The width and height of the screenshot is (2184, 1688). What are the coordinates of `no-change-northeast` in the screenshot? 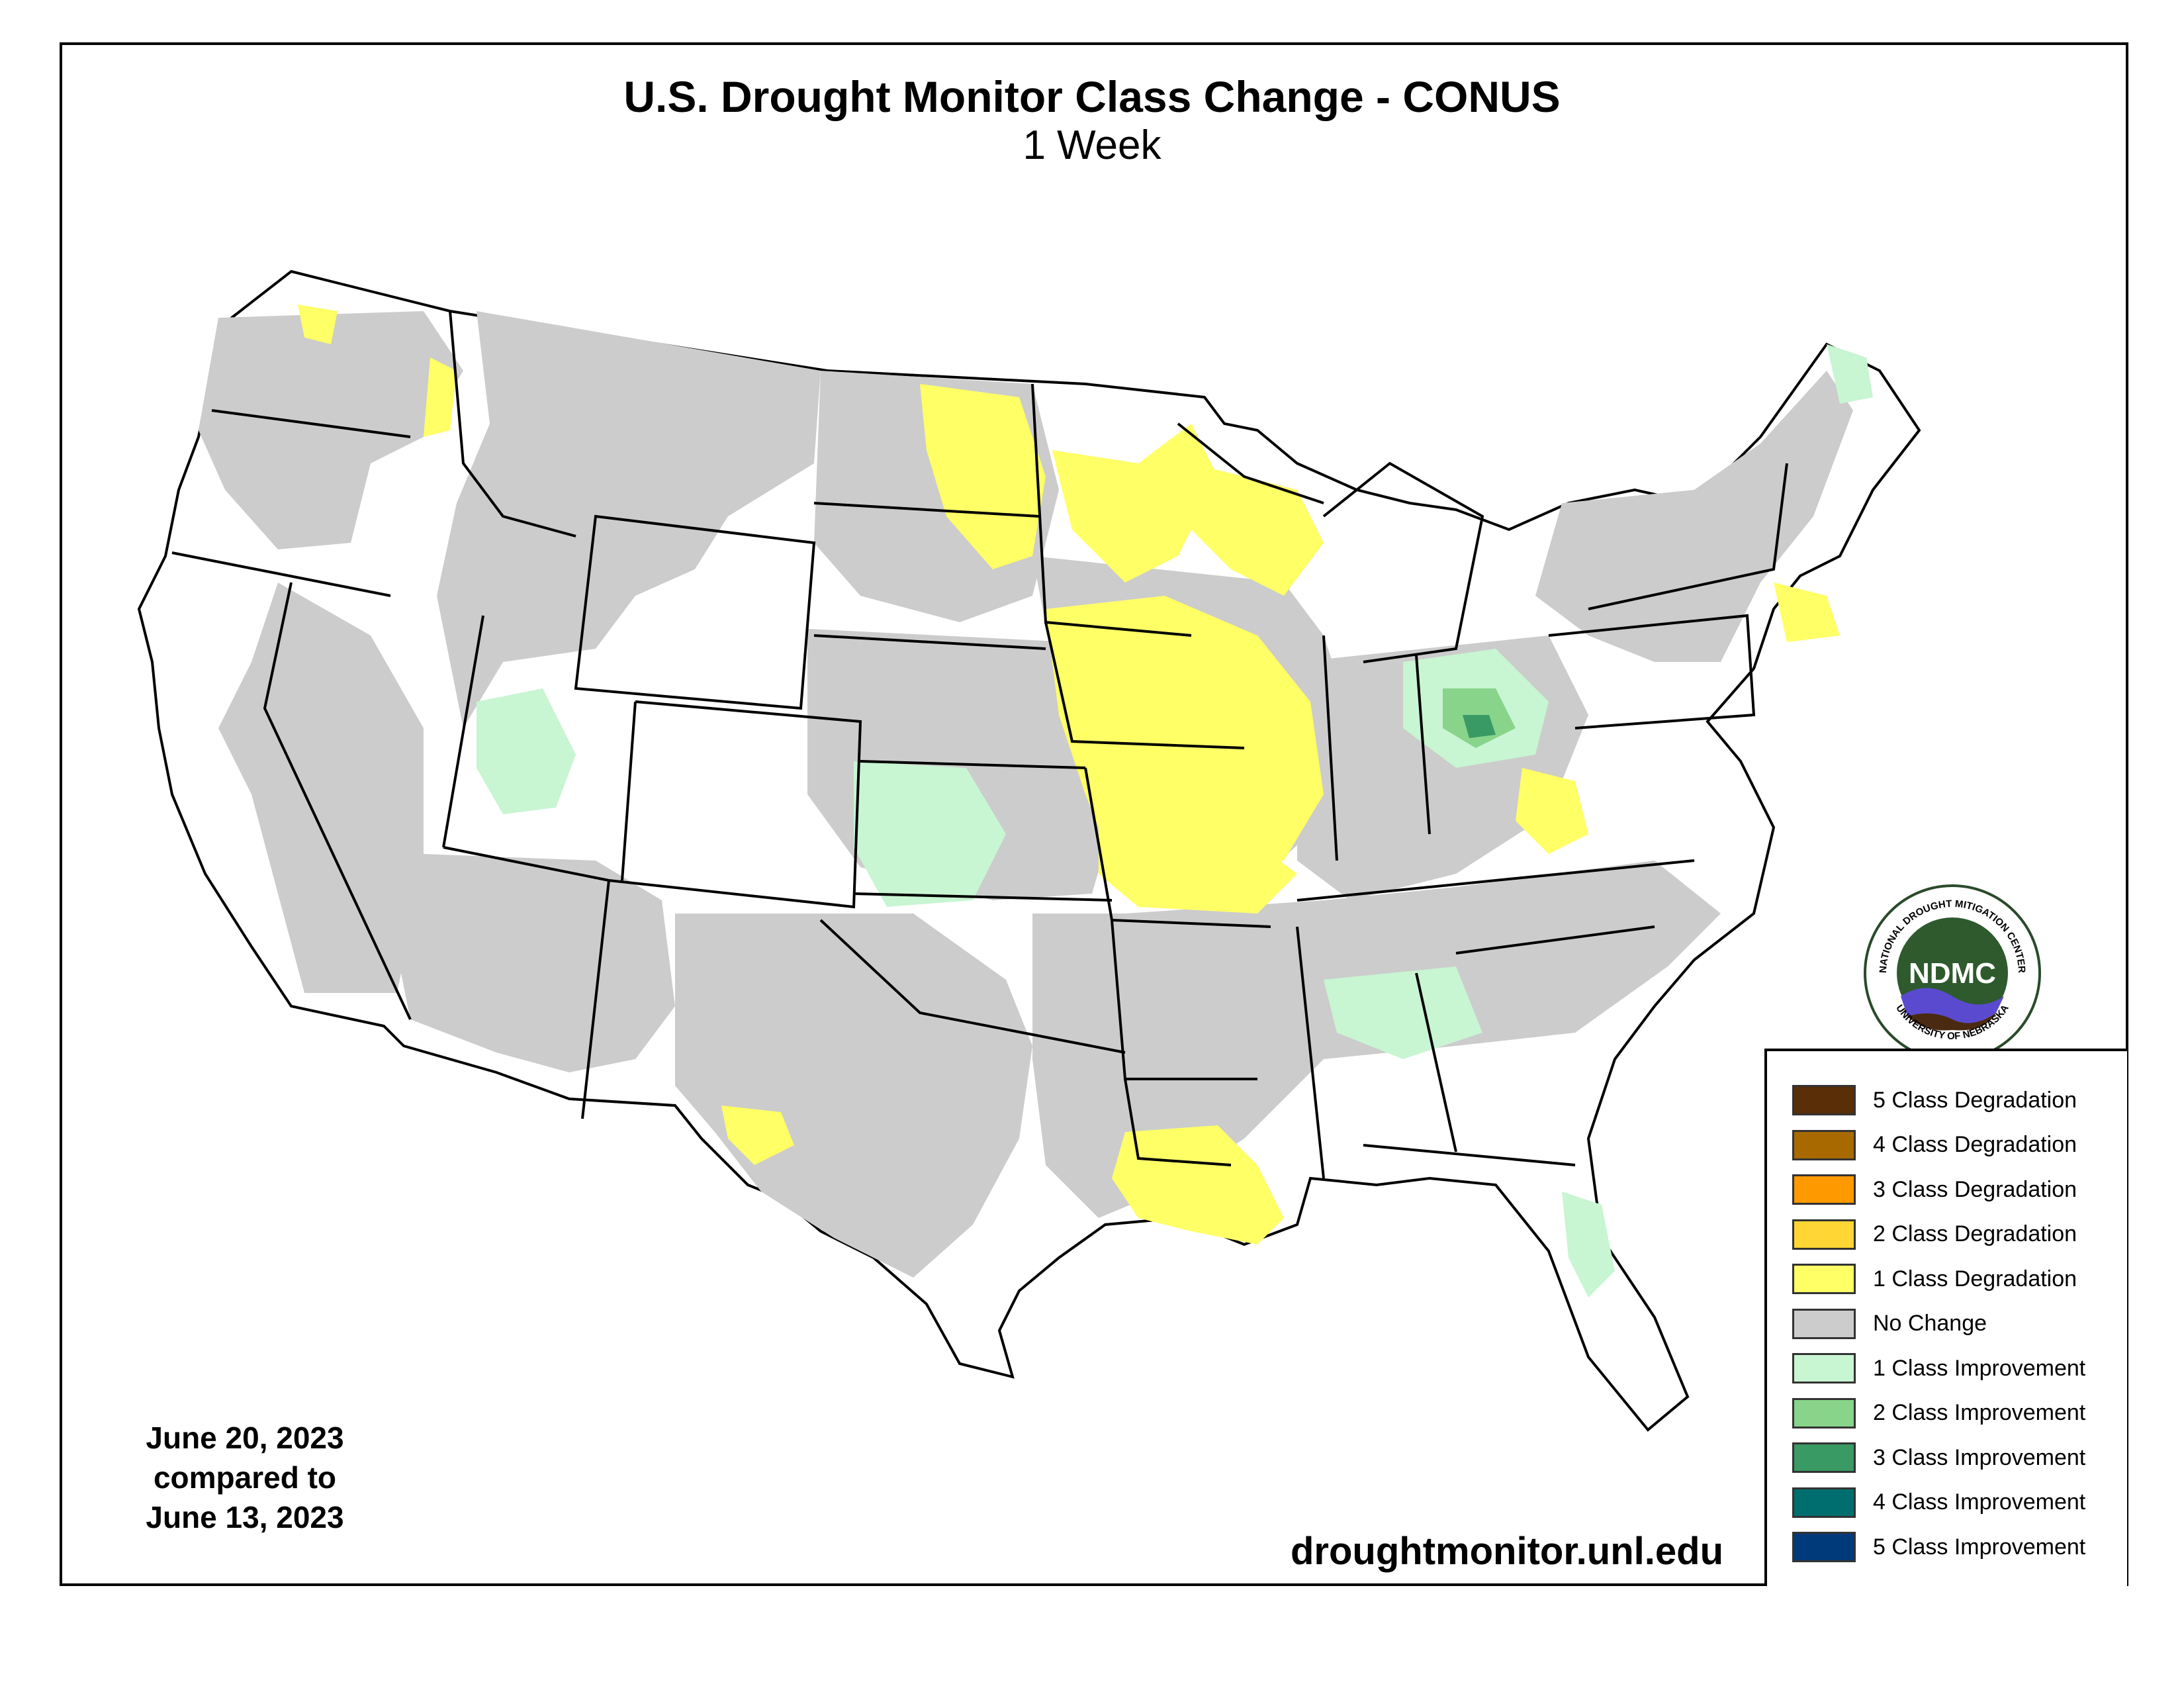 It's located at (1694, 516).